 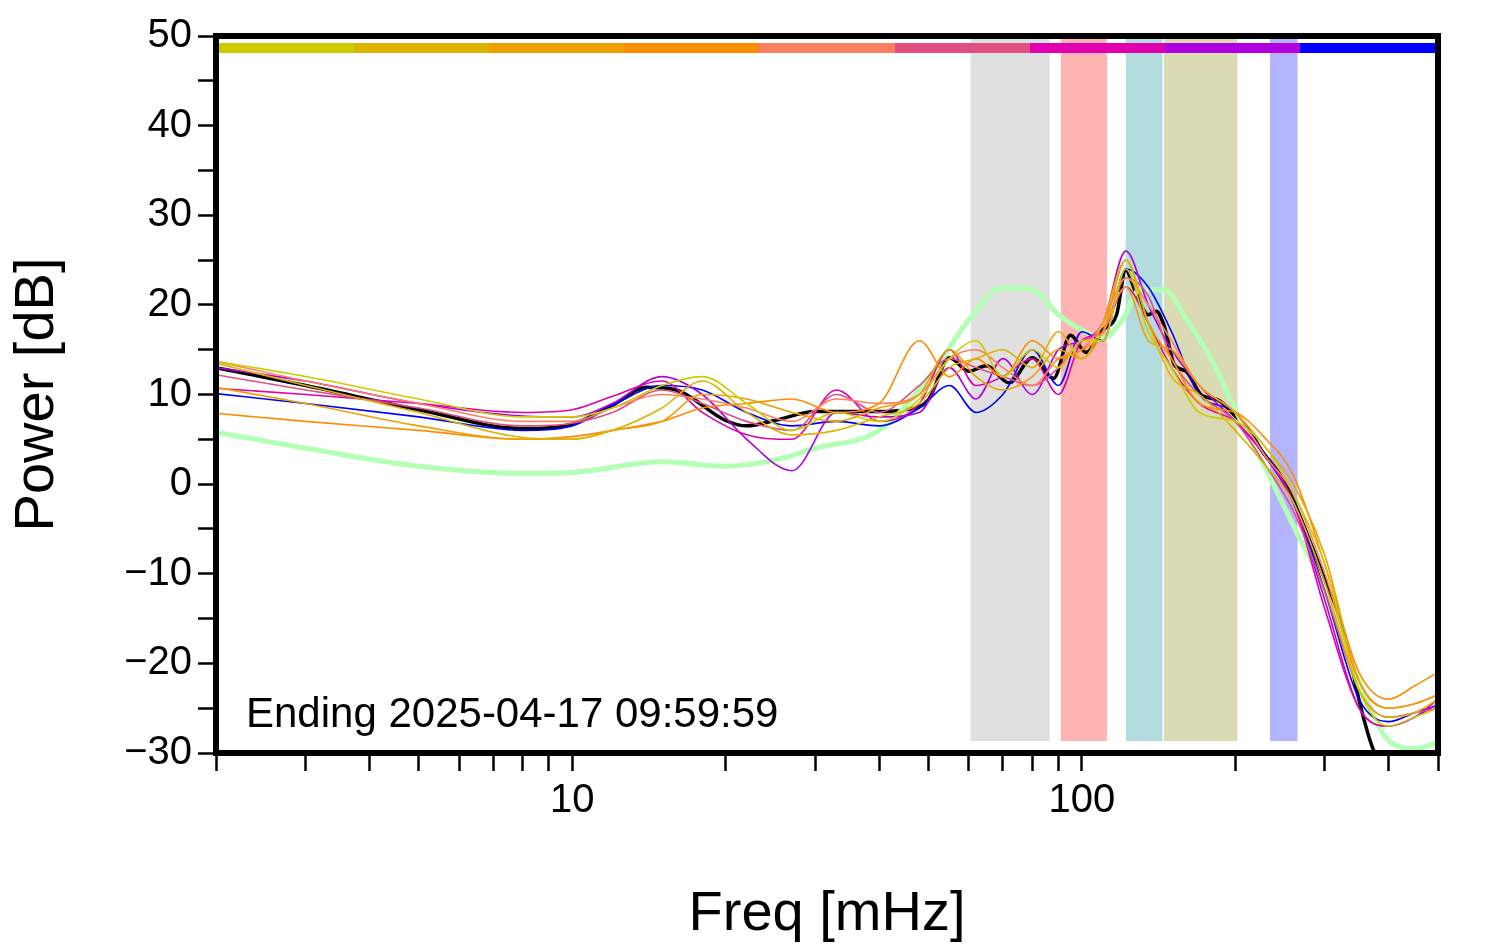 What do you see at coordinates (158, 660) in the screenshot?
I see `y-tick-label: −20` at bounding box center [158, 660].